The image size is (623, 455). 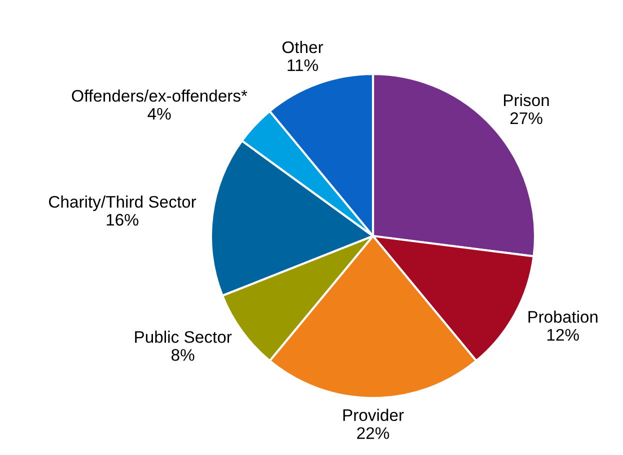 I want to click on data-label: 16%, so click(x=122, y=220).